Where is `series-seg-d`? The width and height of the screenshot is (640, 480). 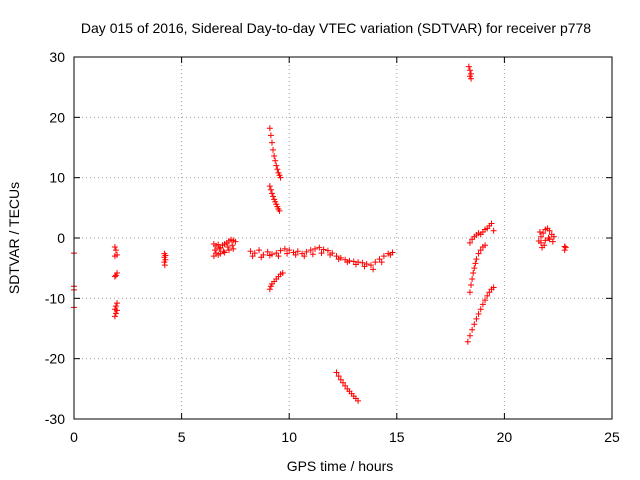
series-seg-d is located at coordinates (224, 248).